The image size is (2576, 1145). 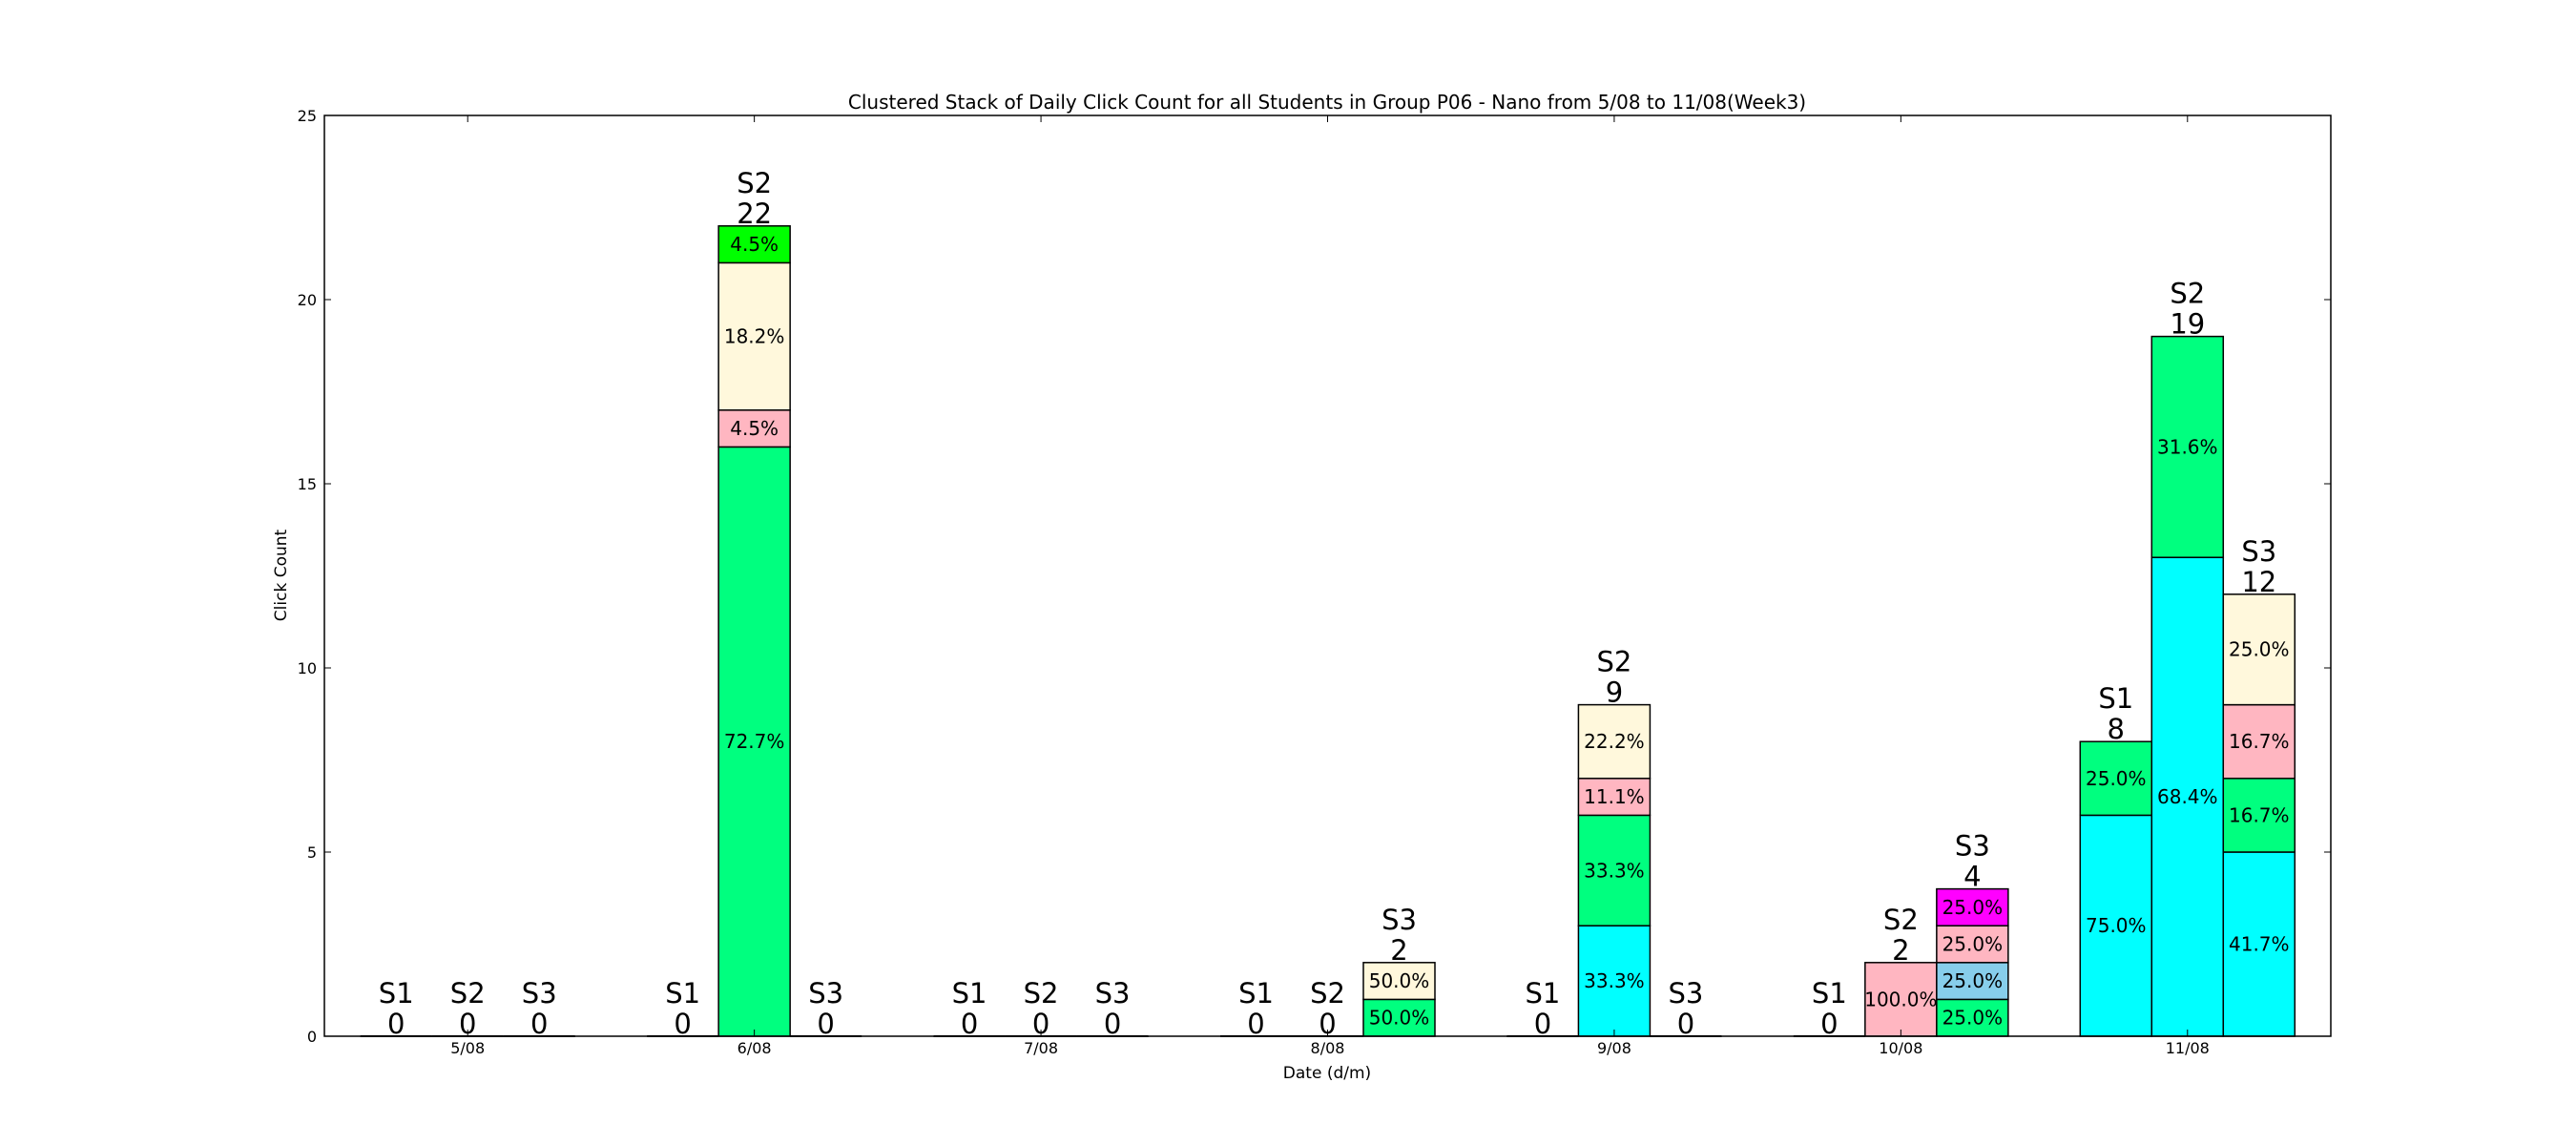 I want to click on x-axis-label: Date (d/m), so click(x=1327, y=1073).